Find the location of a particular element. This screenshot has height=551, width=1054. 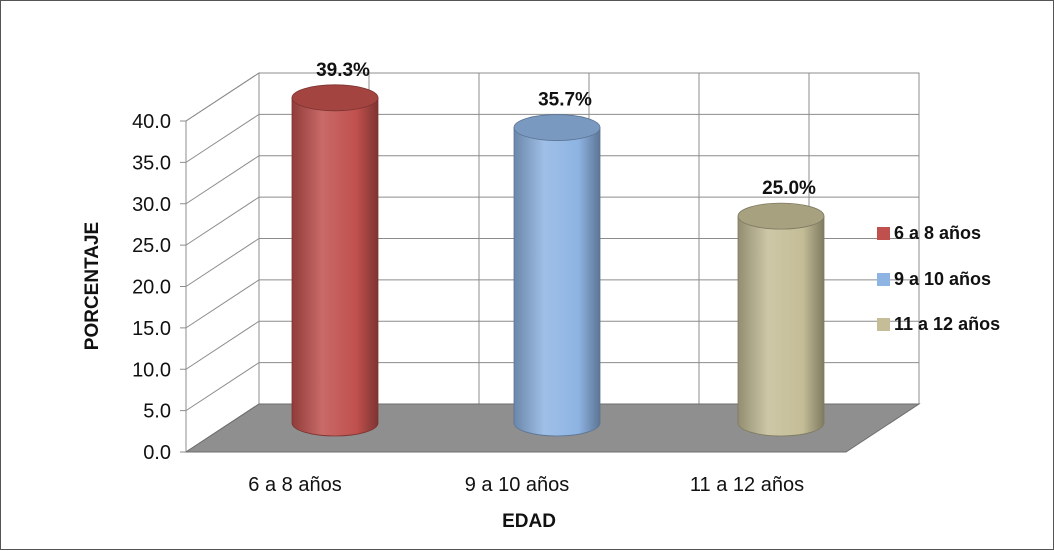

data-labels: 39.3% 35.7% 25.0% is located at coordinates (566, 129).